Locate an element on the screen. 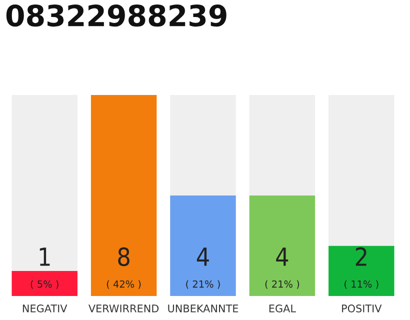 This screenshot has width=410, height=320. data-label: 8 ( 42% ) is located at coordinates (123, 268).